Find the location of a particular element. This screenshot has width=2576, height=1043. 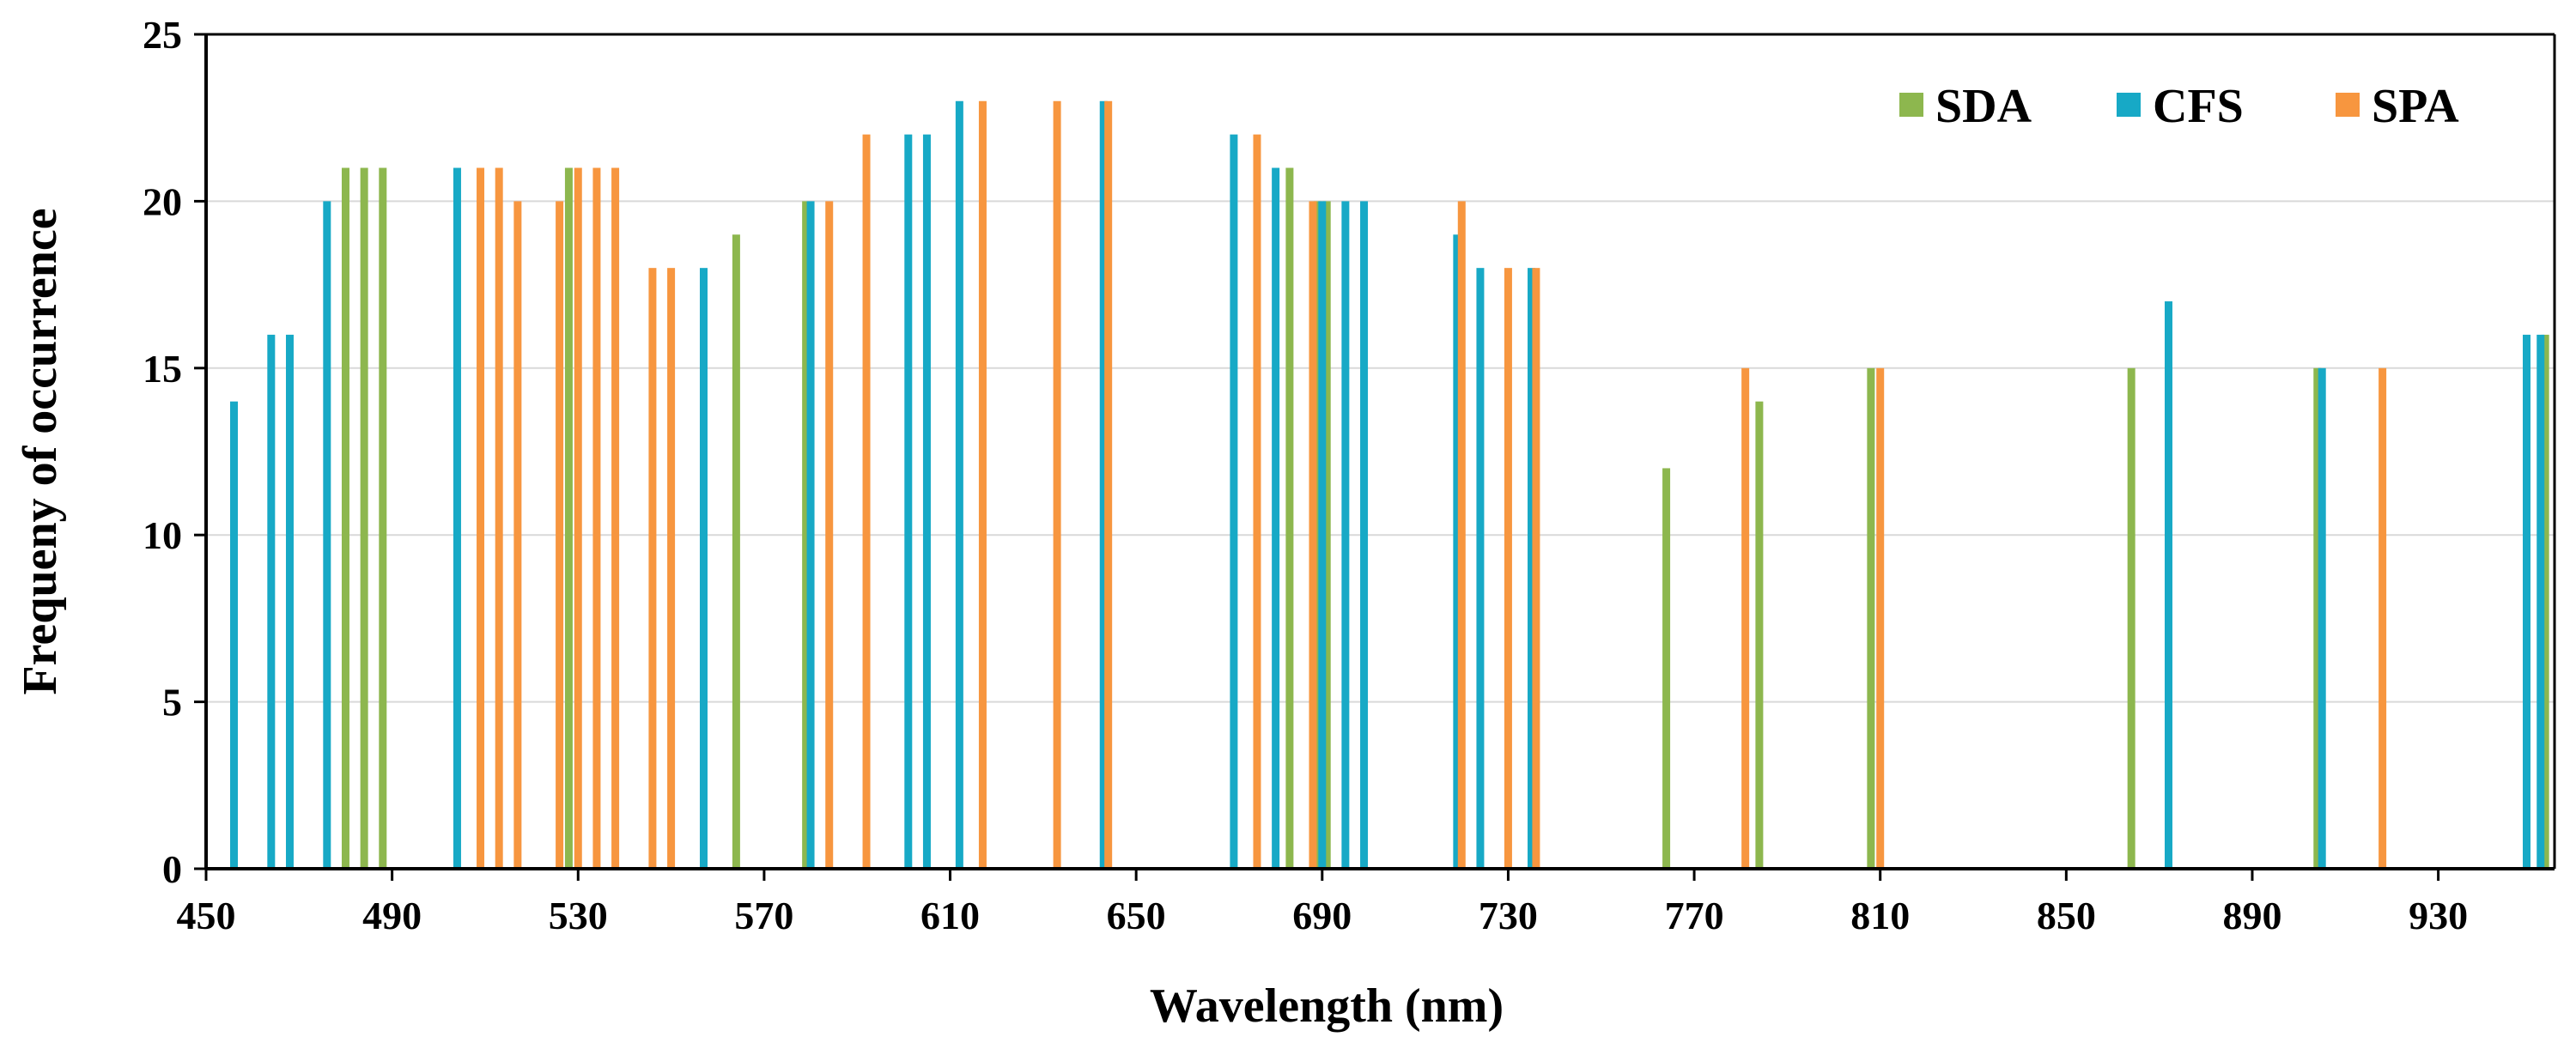

x-tick-label: 810 is located at coordinates (1880, 915).